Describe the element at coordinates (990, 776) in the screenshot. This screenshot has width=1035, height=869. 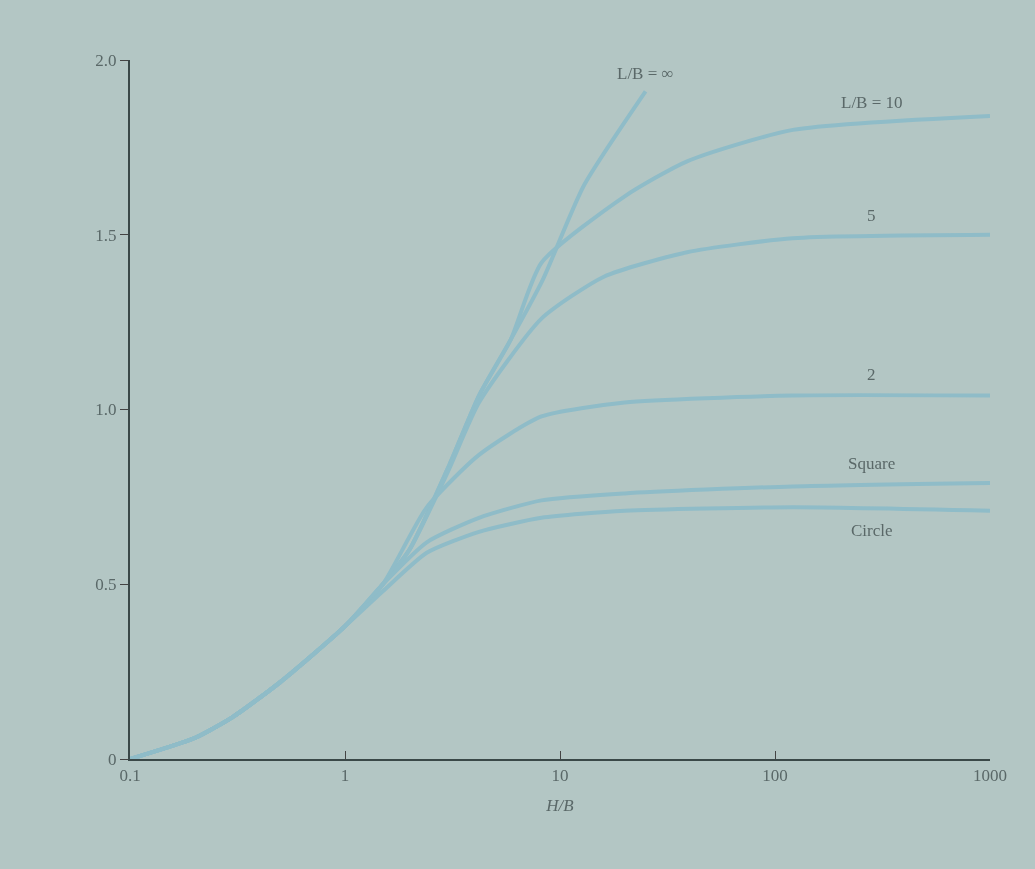
I see `x-tick-label: 1000` at that location.